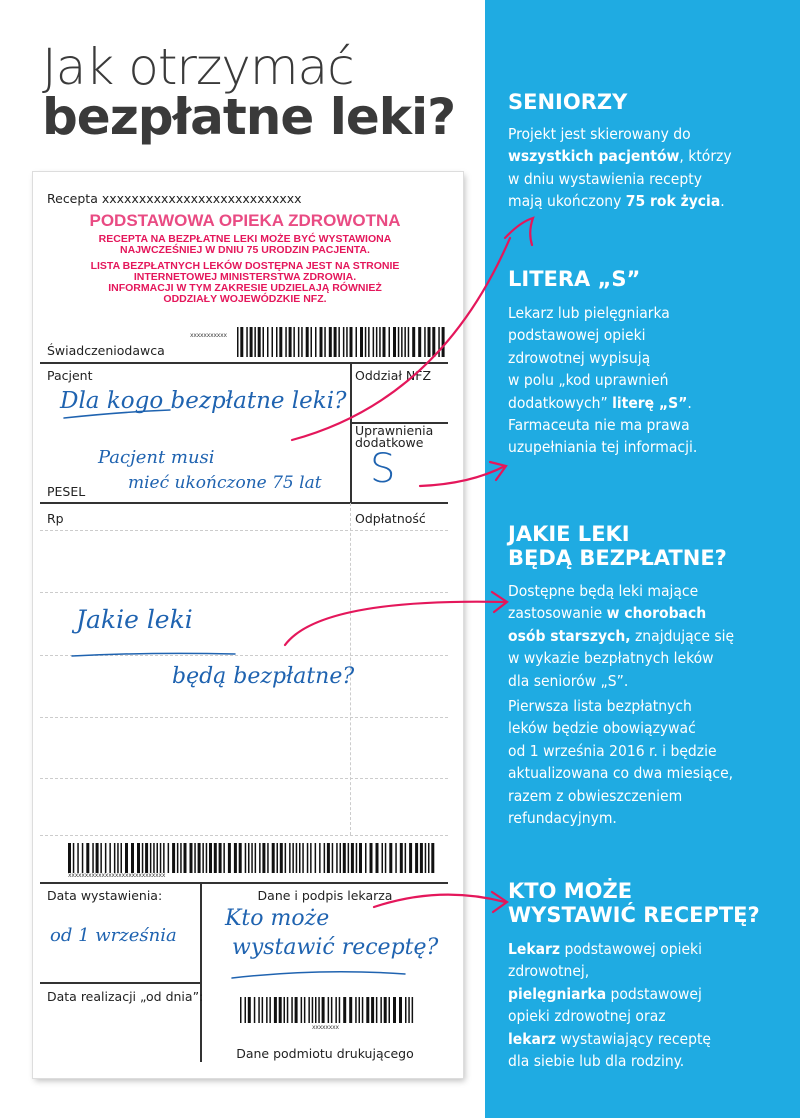  Describe the element at coordinates (621, 773) in the screenshot. I see `text: aktualizowana co dwa miesiące,` at that location.